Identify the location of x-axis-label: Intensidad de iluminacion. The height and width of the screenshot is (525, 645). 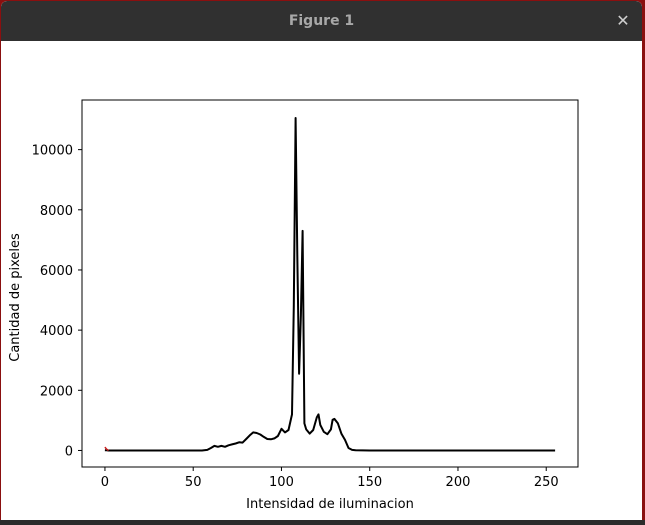
(330, 504).